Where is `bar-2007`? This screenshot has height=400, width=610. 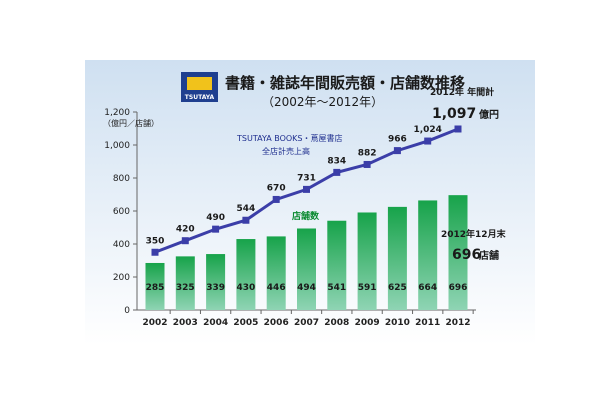 bar-2007 is located at coordinates (306, 269).